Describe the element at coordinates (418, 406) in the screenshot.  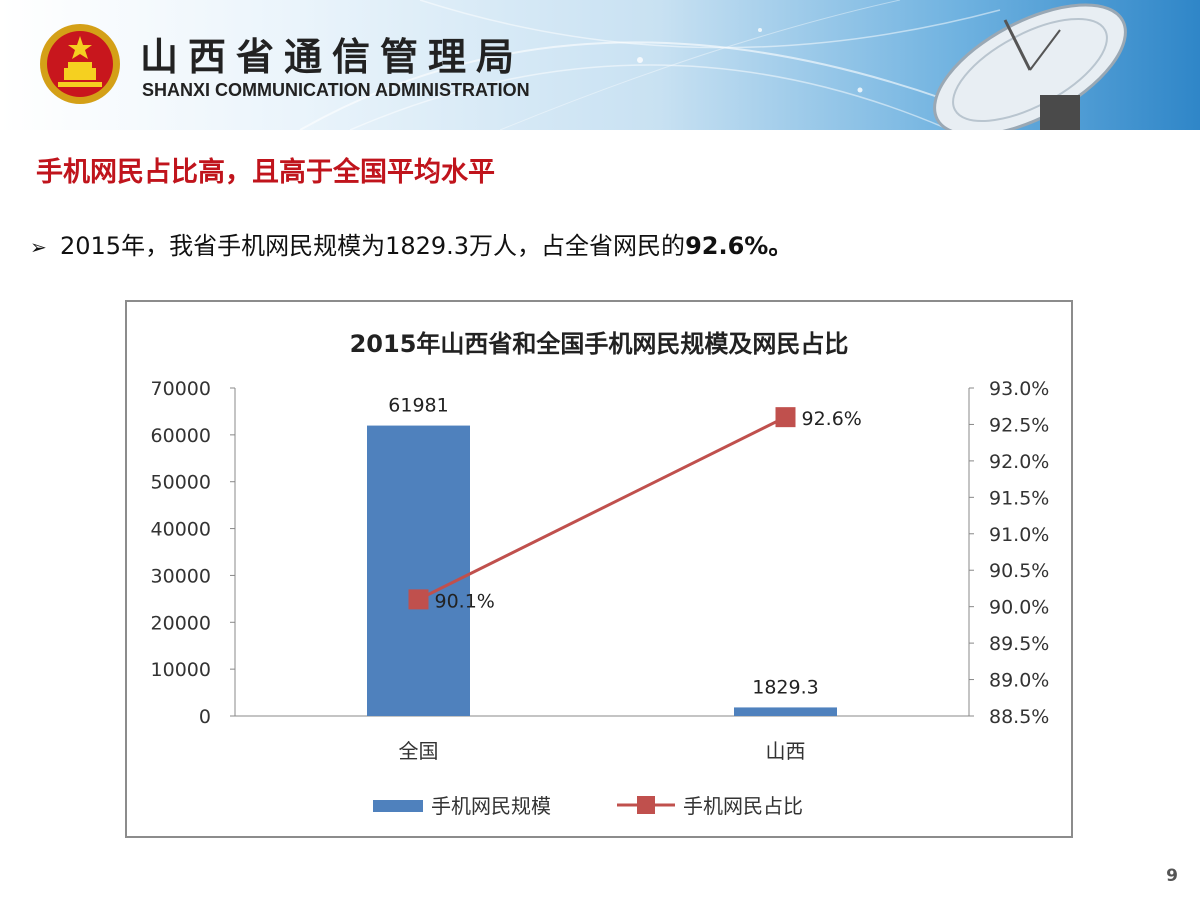
I see `bar-data-label: 61981` at that location.